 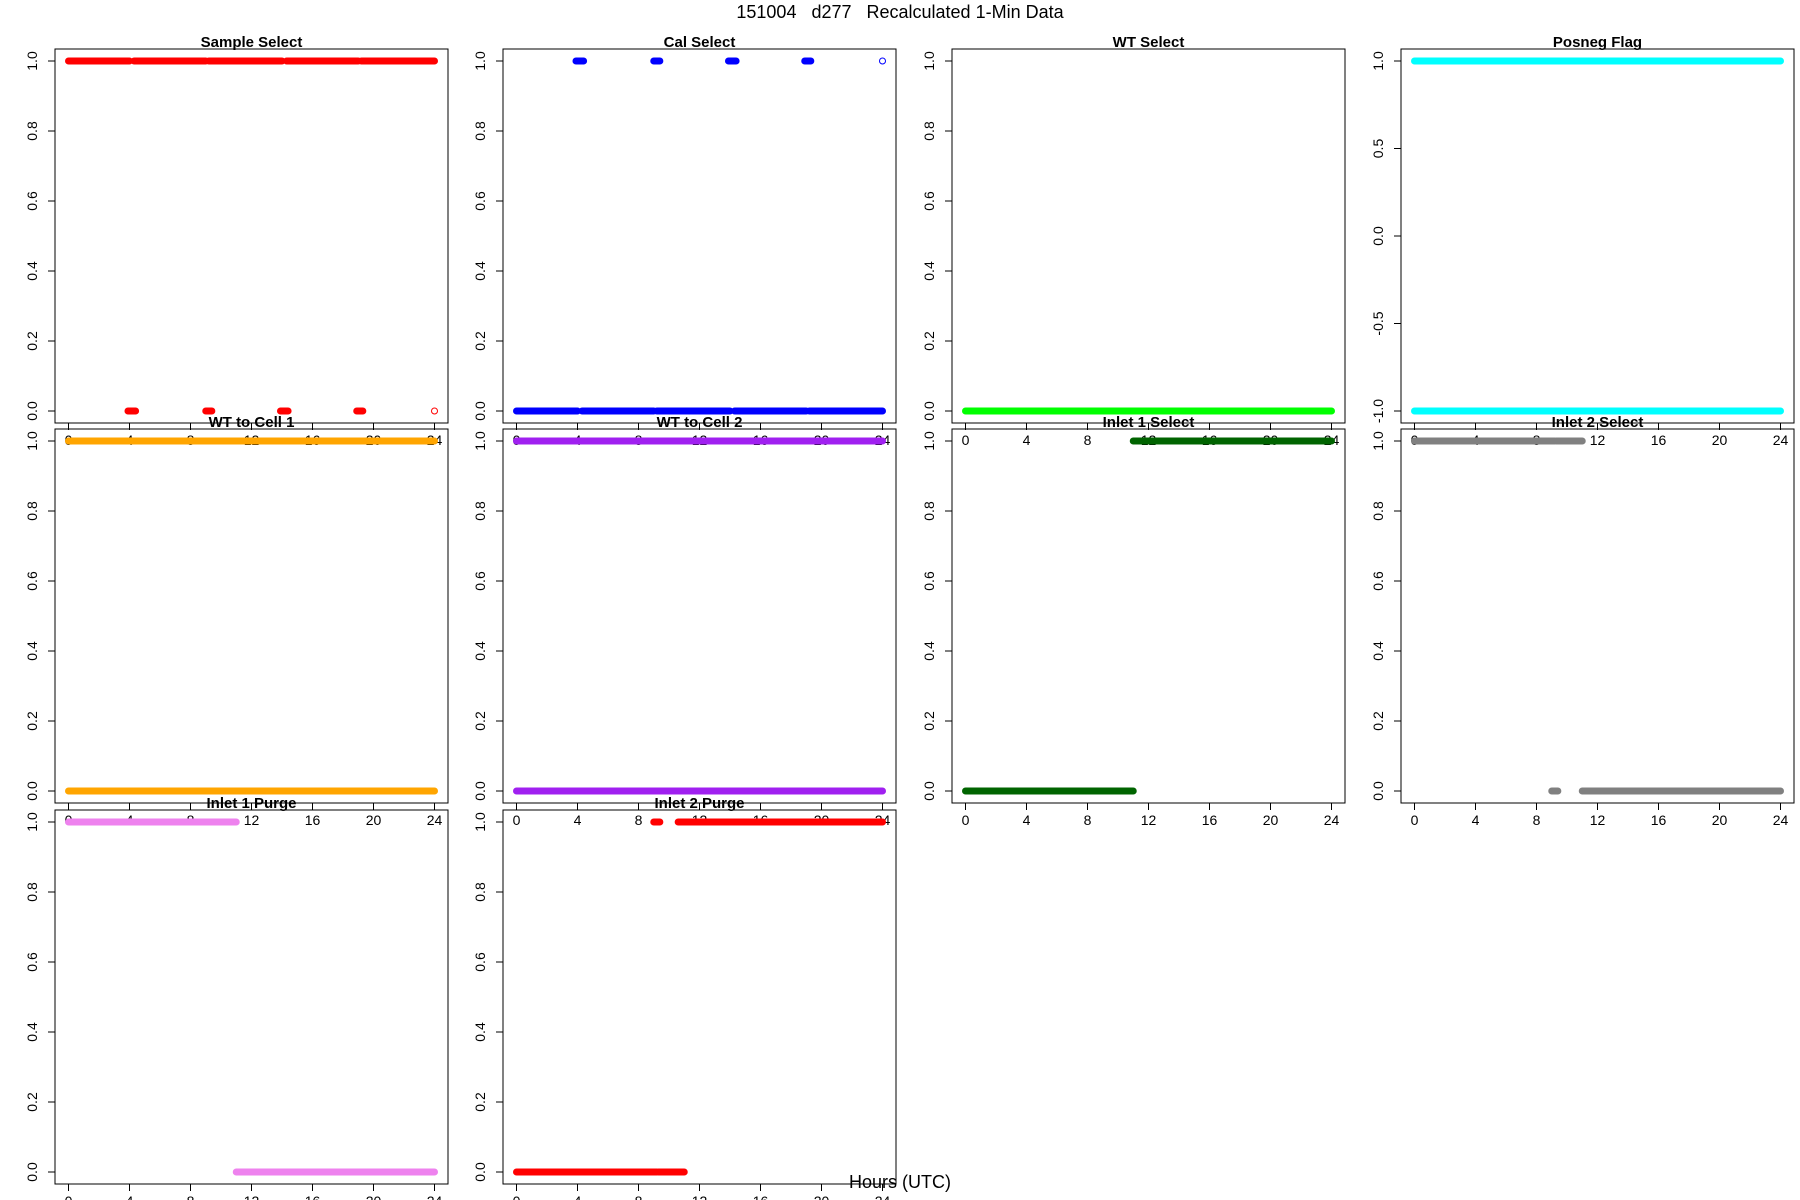 I want to click on panel-title: Inlet 2 Select, so click(x=1598, y=422).